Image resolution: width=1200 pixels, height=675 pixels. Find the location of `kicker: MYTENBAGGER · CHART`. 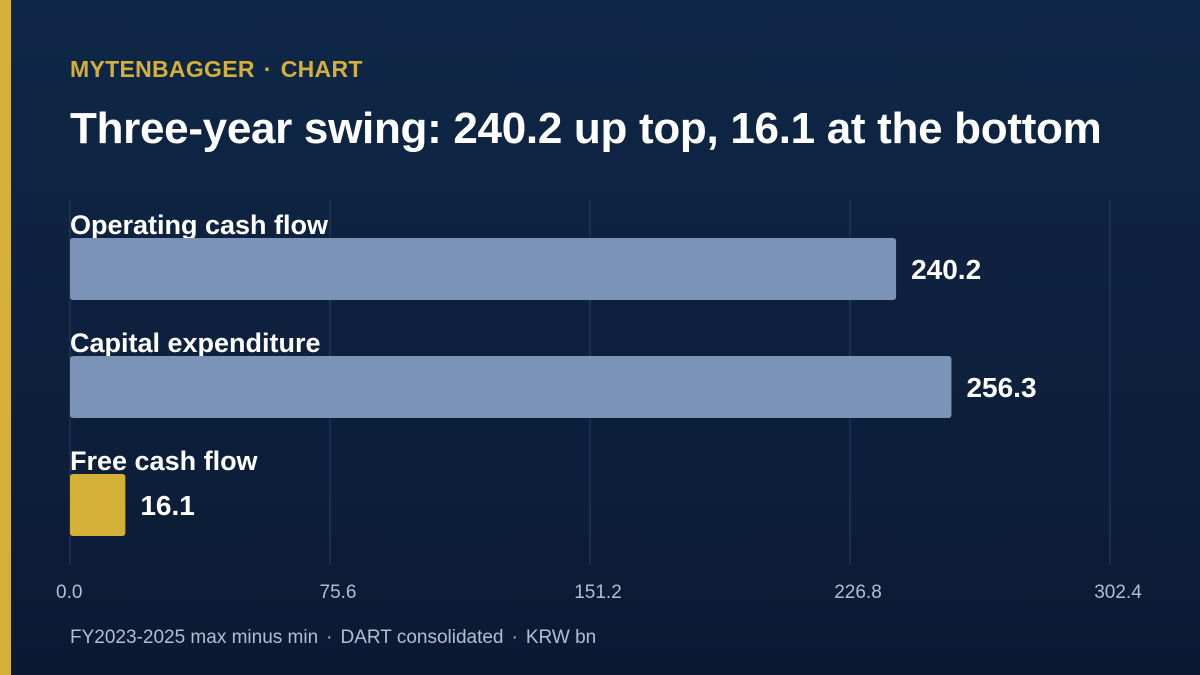

kicker: MYTENBAGGER · CHART is located at coordinates (216, 69).